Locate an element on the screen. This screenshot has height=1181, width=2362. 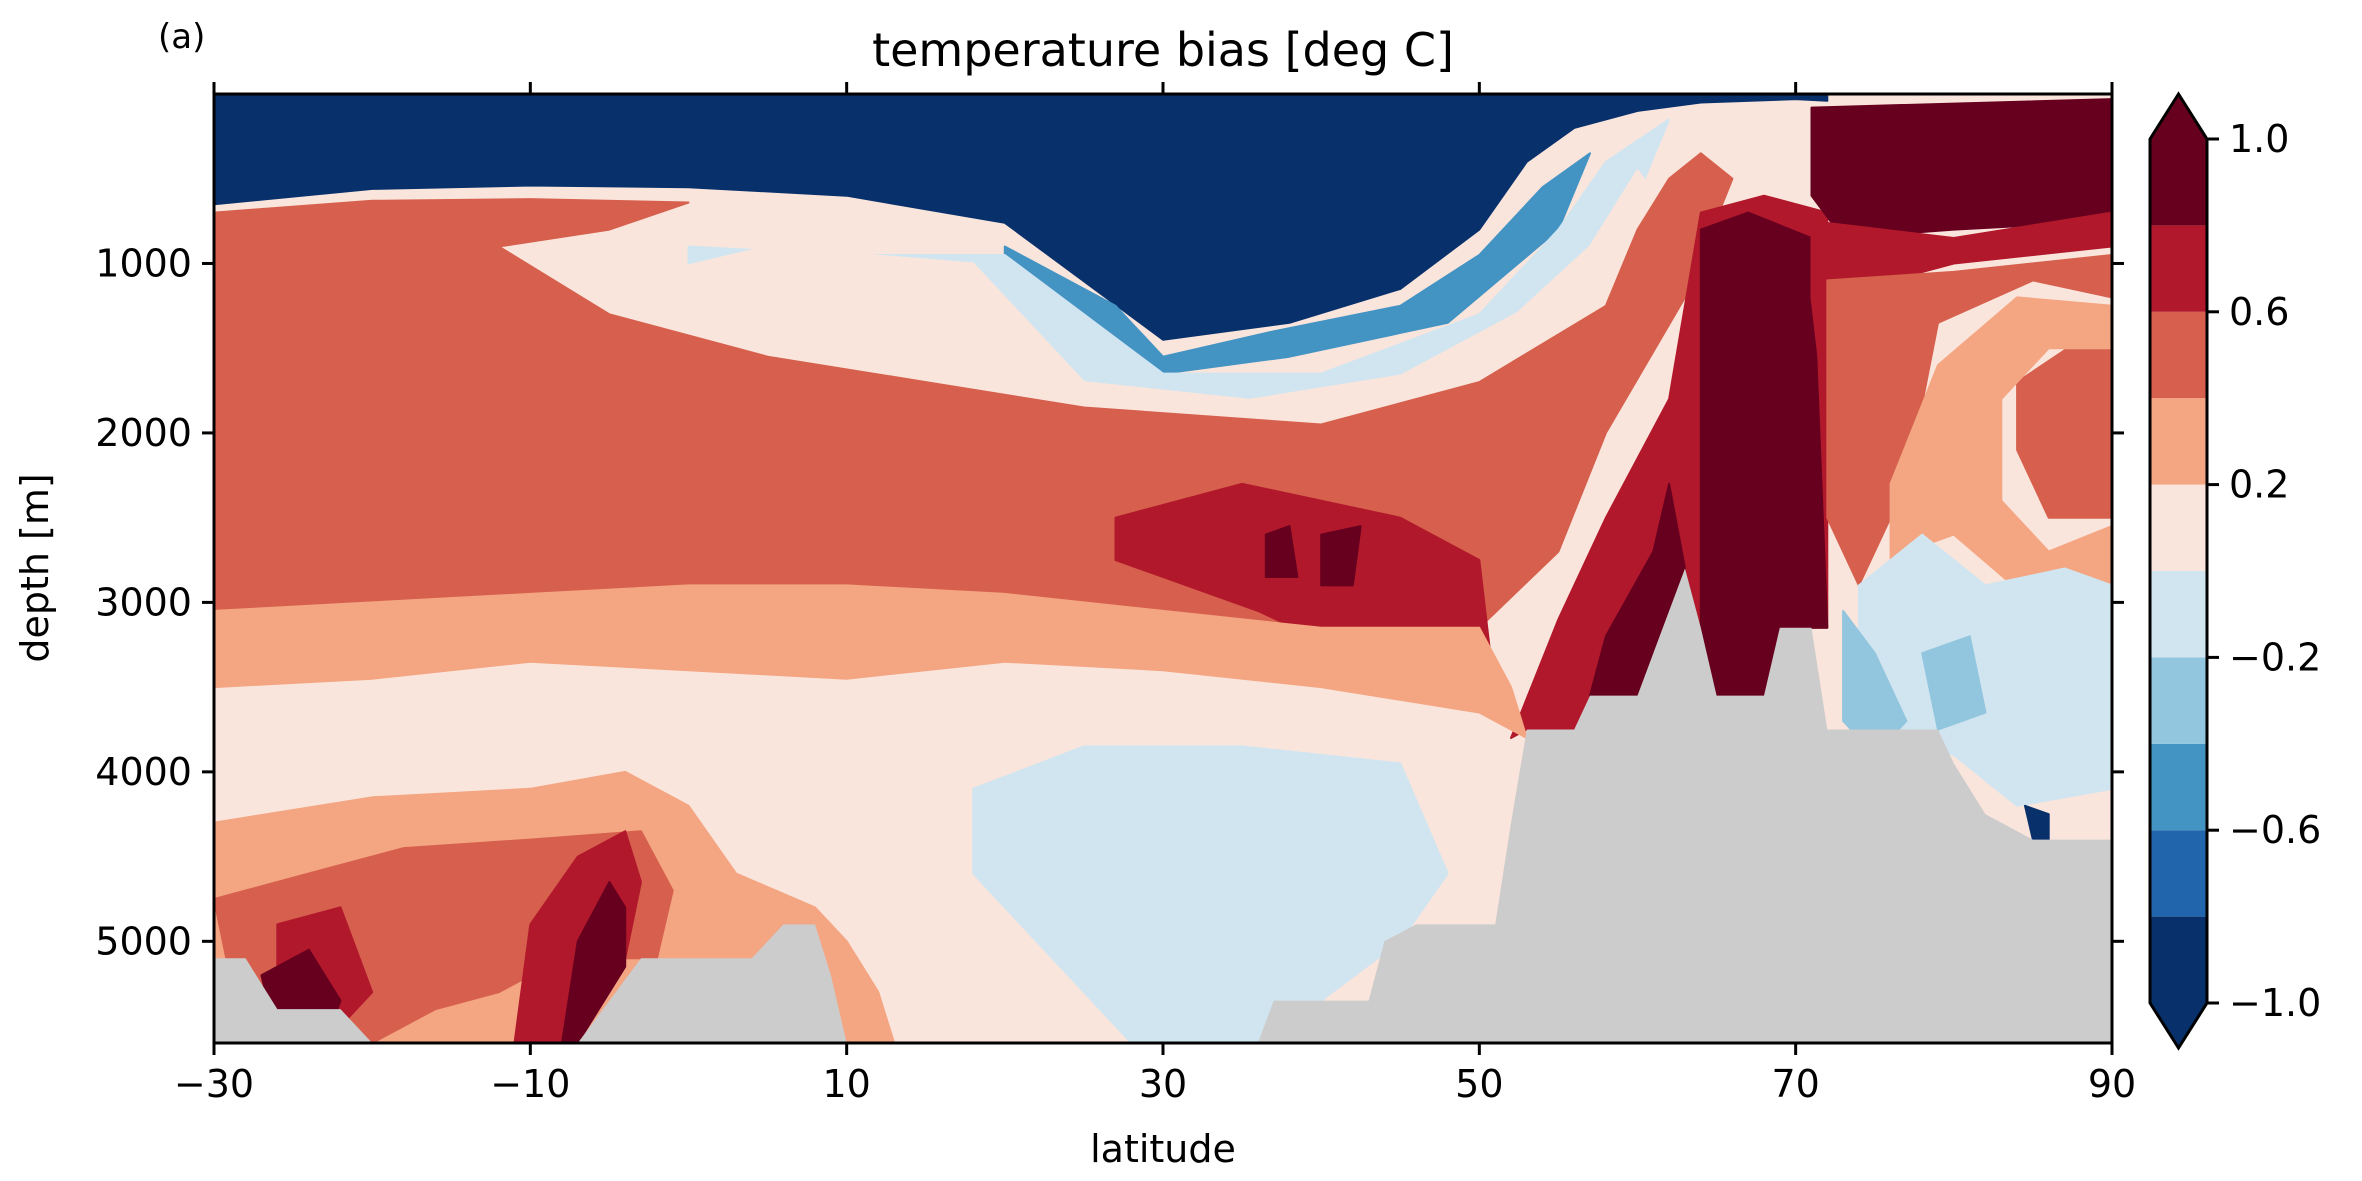
y-axis-label: depth [m] is located at coordinates (35, 567).